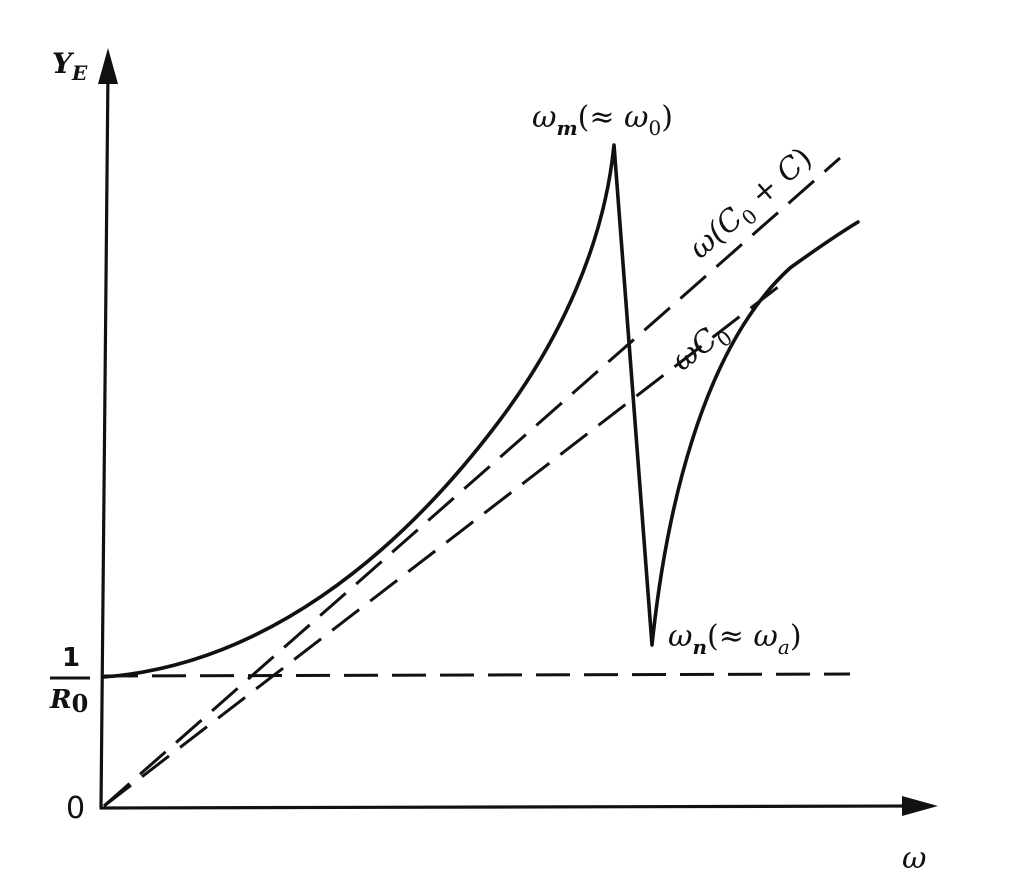  What do you see at coordinates (508, 807) in the screenshot?
I see `x-axis` at bounding box center [508, 807].